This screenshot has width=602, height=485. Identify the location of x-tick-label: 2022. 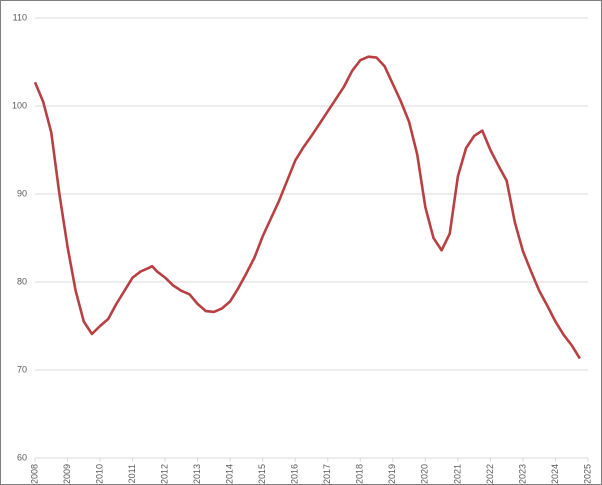
(490, 474).